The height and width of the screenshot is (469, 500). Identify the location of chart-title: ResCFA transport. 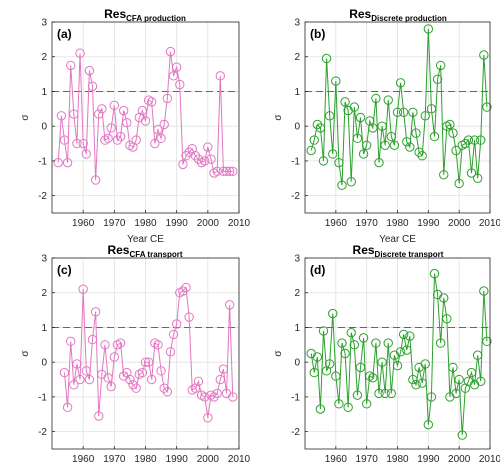
(144, 251).